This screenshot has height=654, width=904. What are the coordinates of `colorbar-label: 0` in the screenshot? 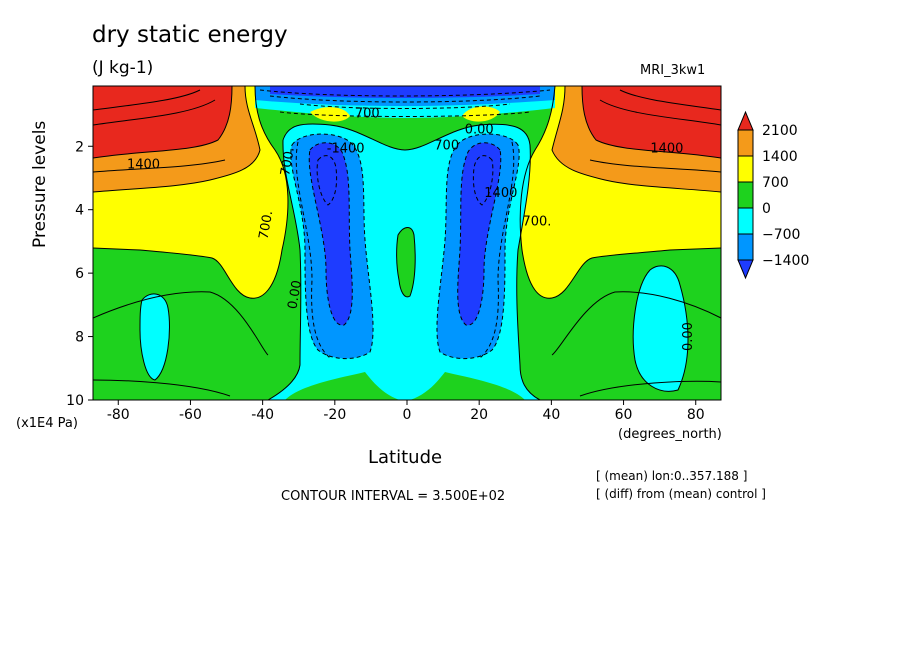 It's located at (766, 209).